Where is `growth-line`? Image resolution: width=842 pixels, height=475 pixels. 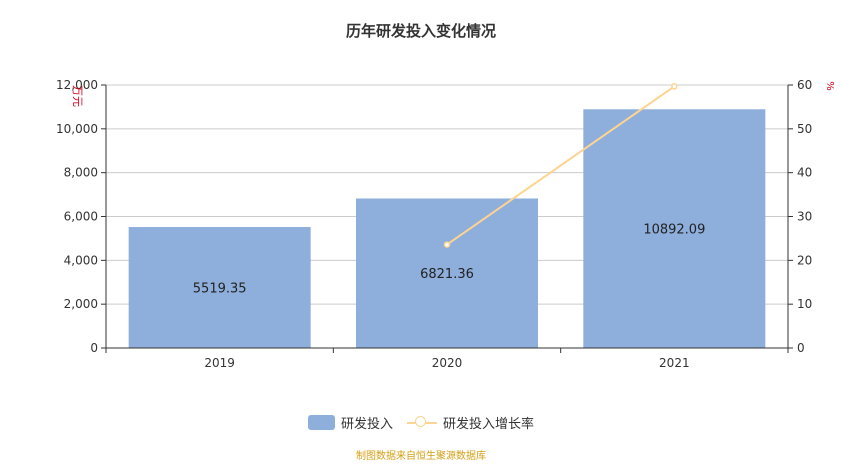
growth-line is located at coordinates (560, 165).